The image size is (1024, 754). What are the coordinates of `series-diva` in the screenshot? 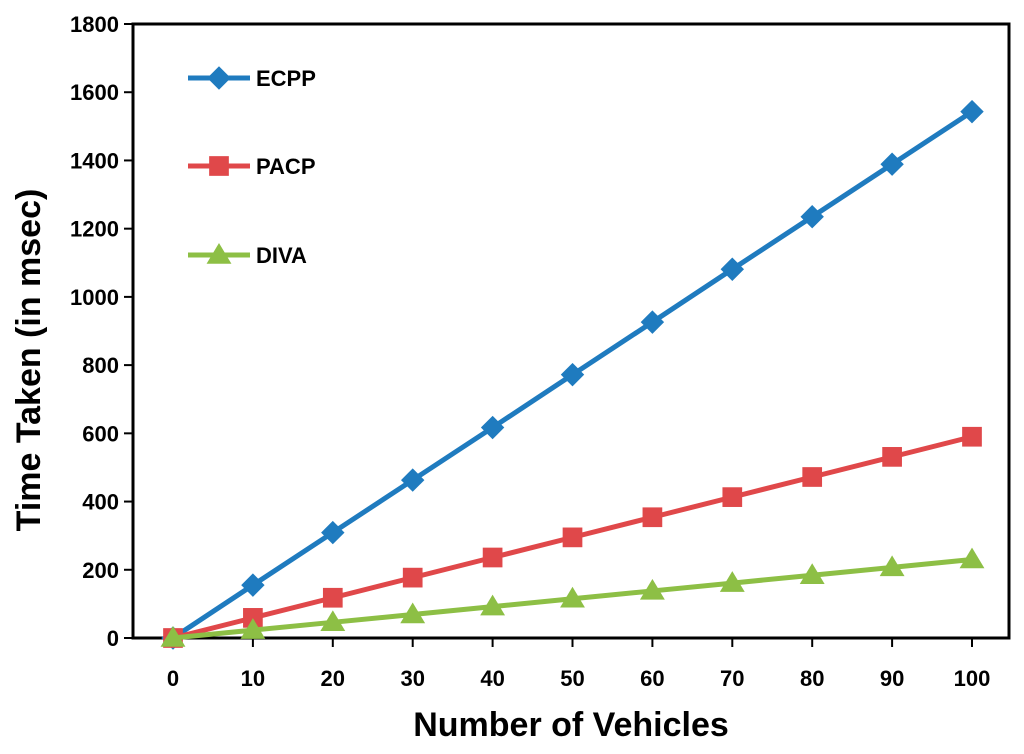 It's located at (572, 597).